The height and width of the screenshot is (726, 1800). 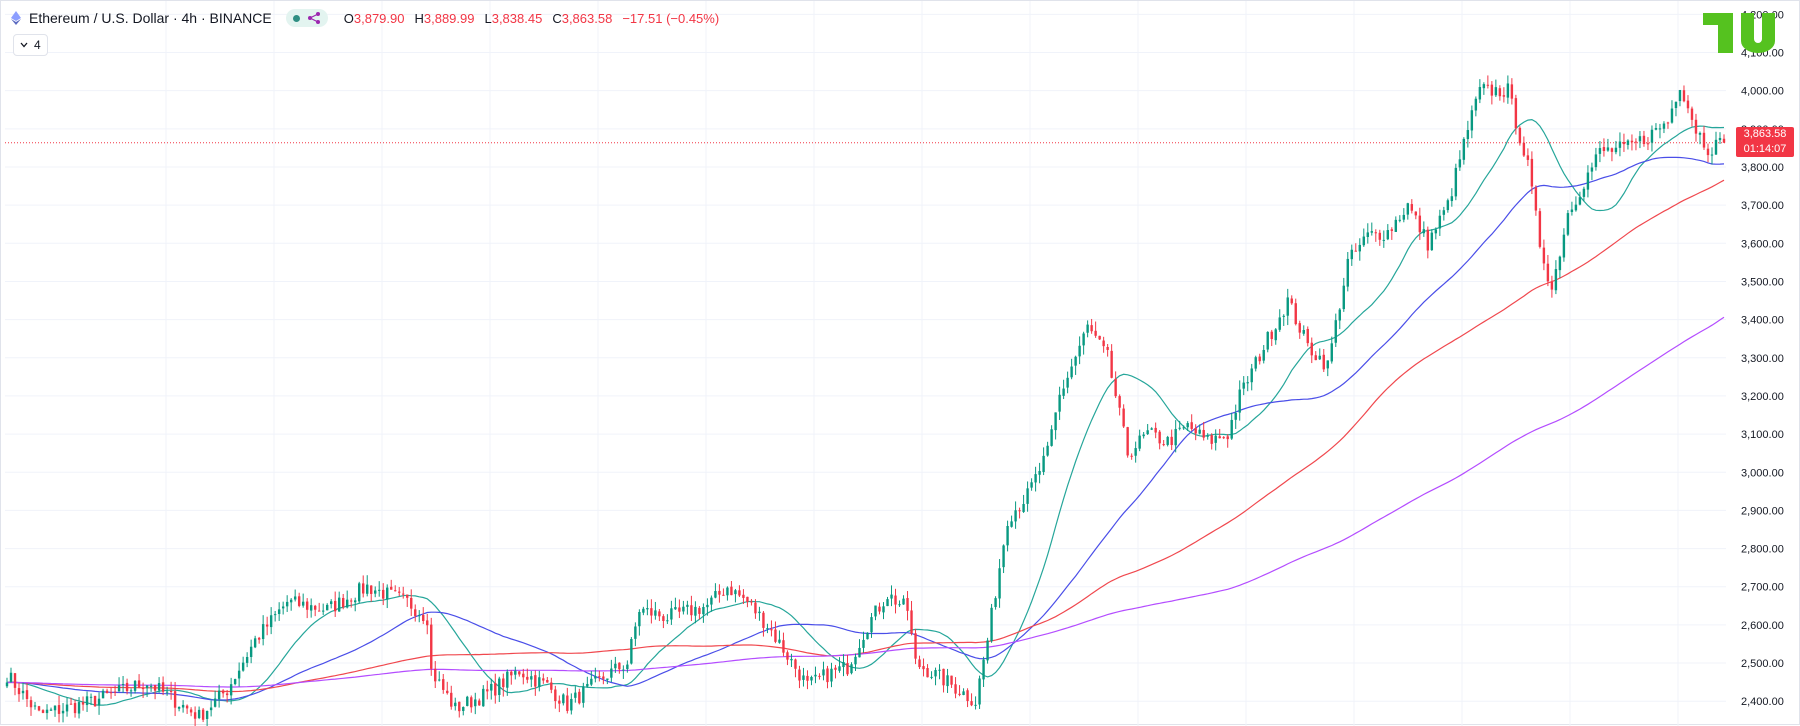 I want to click on tradingview-logo, so click(x=1739, y=33).